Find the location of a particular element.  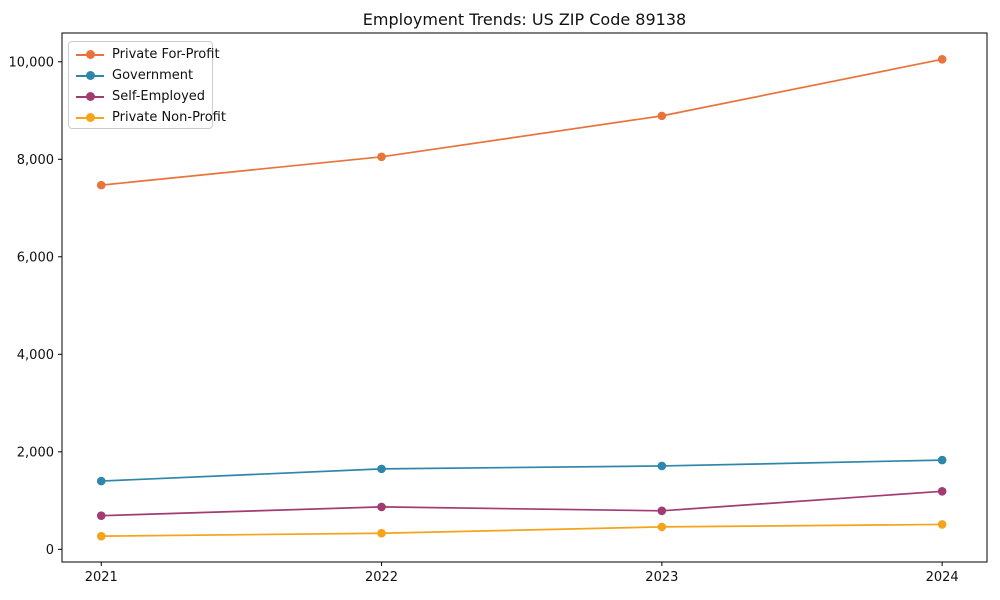

svg-text: 2,000 is located at coordinates (35, 452).